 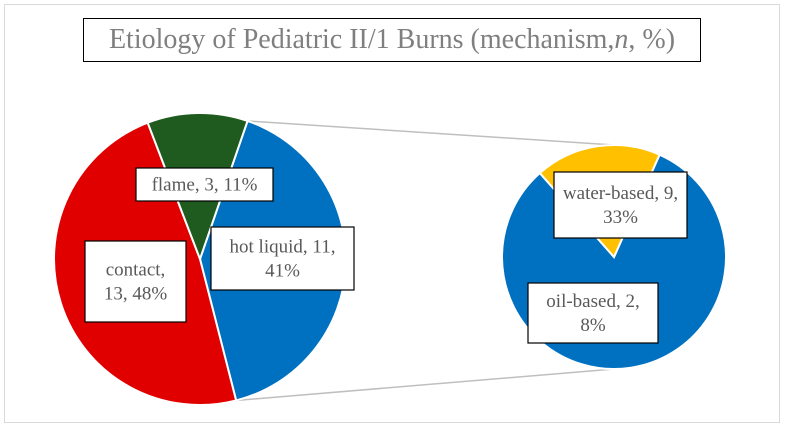 I want to click on label-hot-liquid: hot liquid, 11, 41%, so click(x=282, y=258).